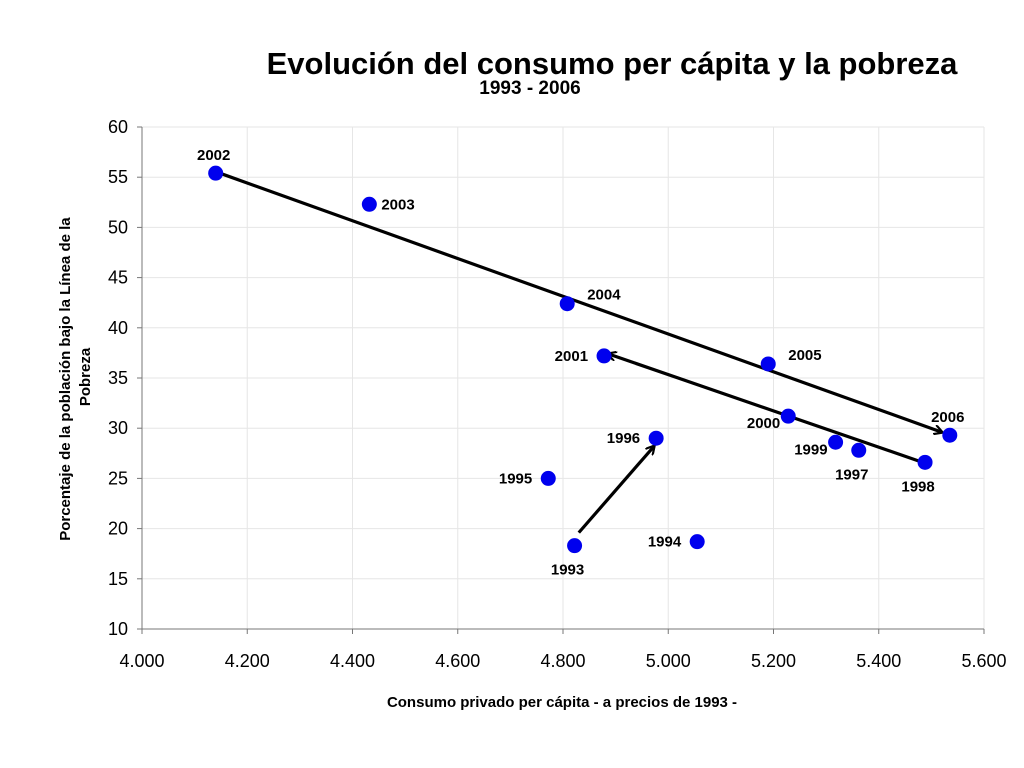 The image size is (1024, 768). I want to click on data-point-1993, so click(575, 546).